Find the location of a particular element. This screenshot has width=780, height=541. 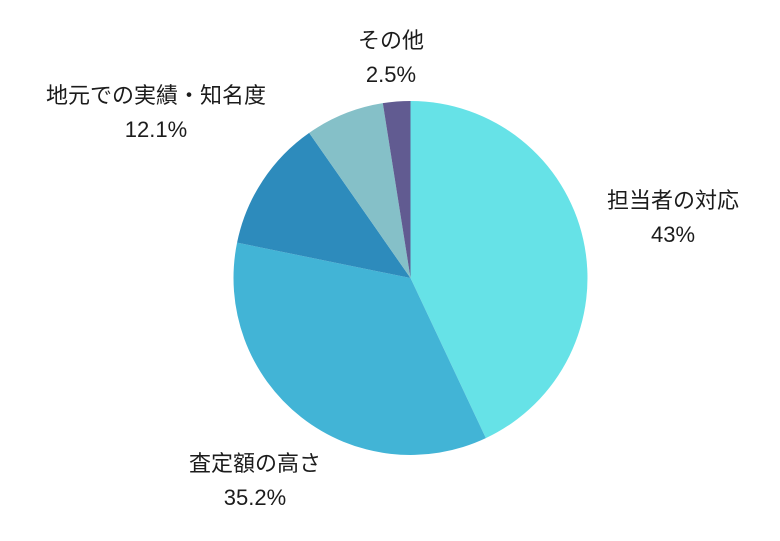

slice-label-value: 2.5% is located at coordinates (391, 74).